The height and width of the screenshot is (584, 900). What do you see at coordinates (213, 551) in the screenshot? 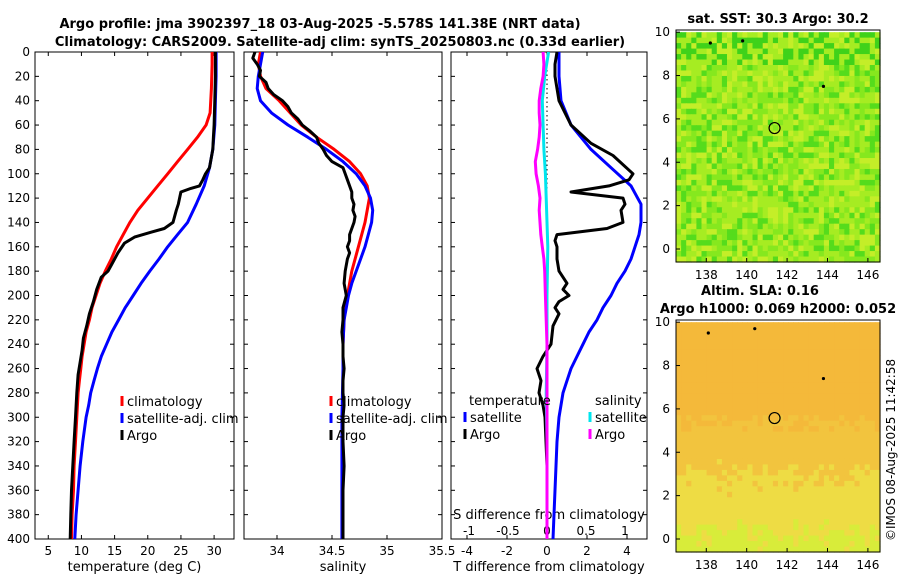
I see `temp-xtick-label: 30` at bounding box center [213, 551].